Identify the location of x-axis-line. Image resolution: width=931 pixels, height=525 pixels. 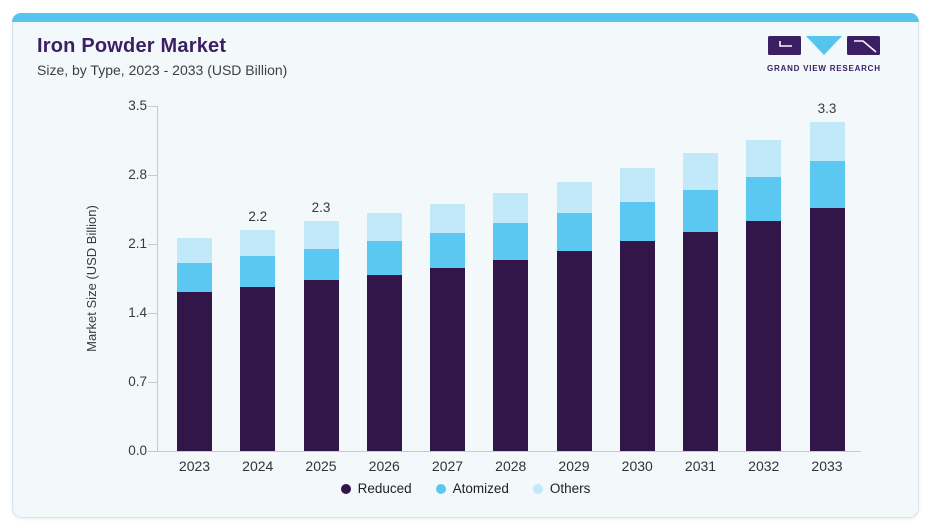
(509, 451).